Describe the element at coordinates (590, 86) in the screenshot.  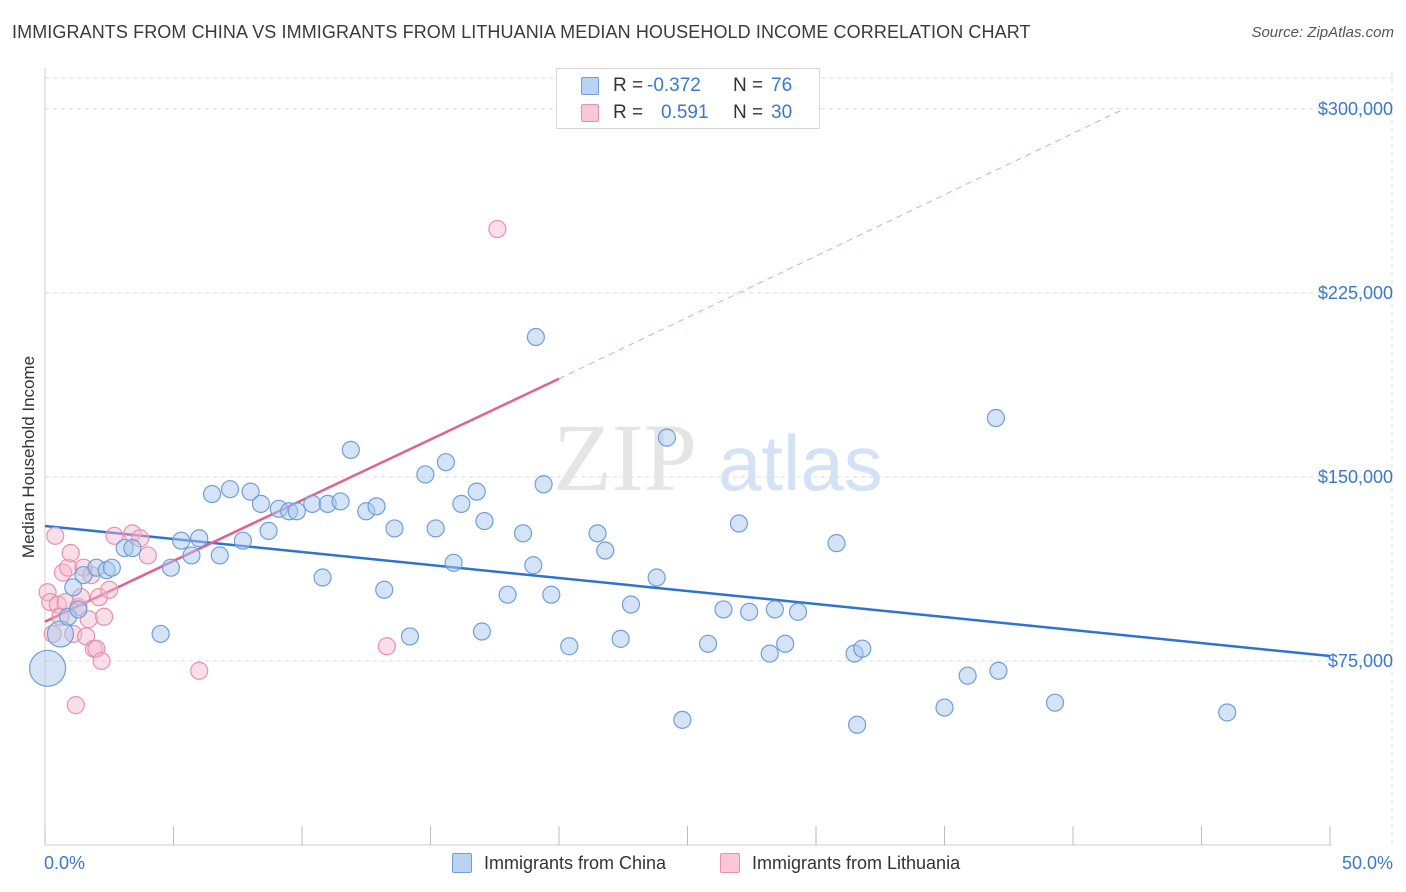
I see `china-swatch` at that location.